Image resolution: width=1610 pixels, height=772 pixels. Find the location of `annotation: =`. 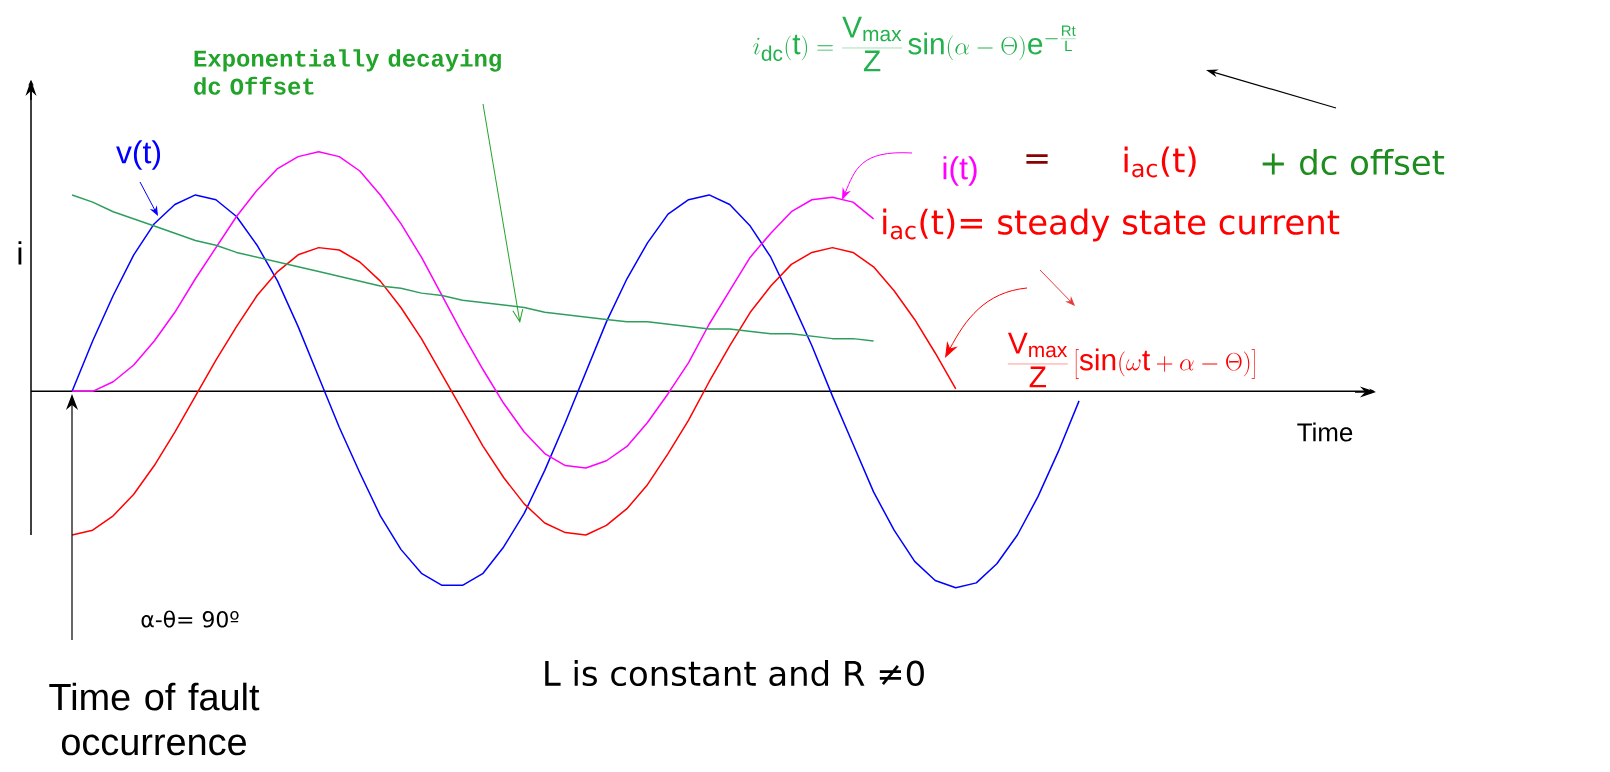

annotation: = is located at coordinates (1037, 159).